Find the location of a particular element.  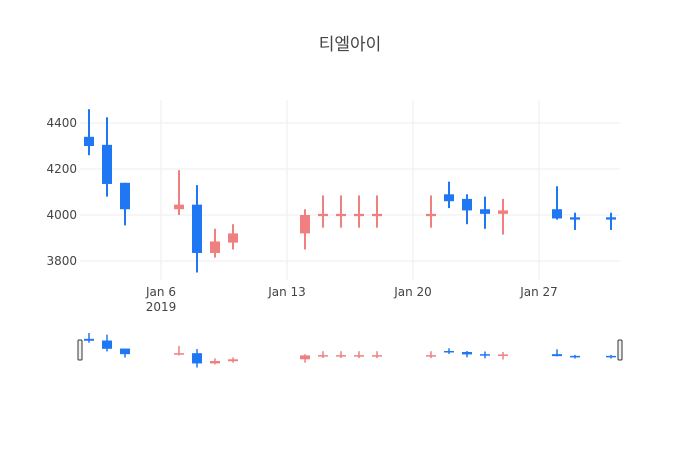

chart-title: 티엘아이 is located at coordinates (350, 45).